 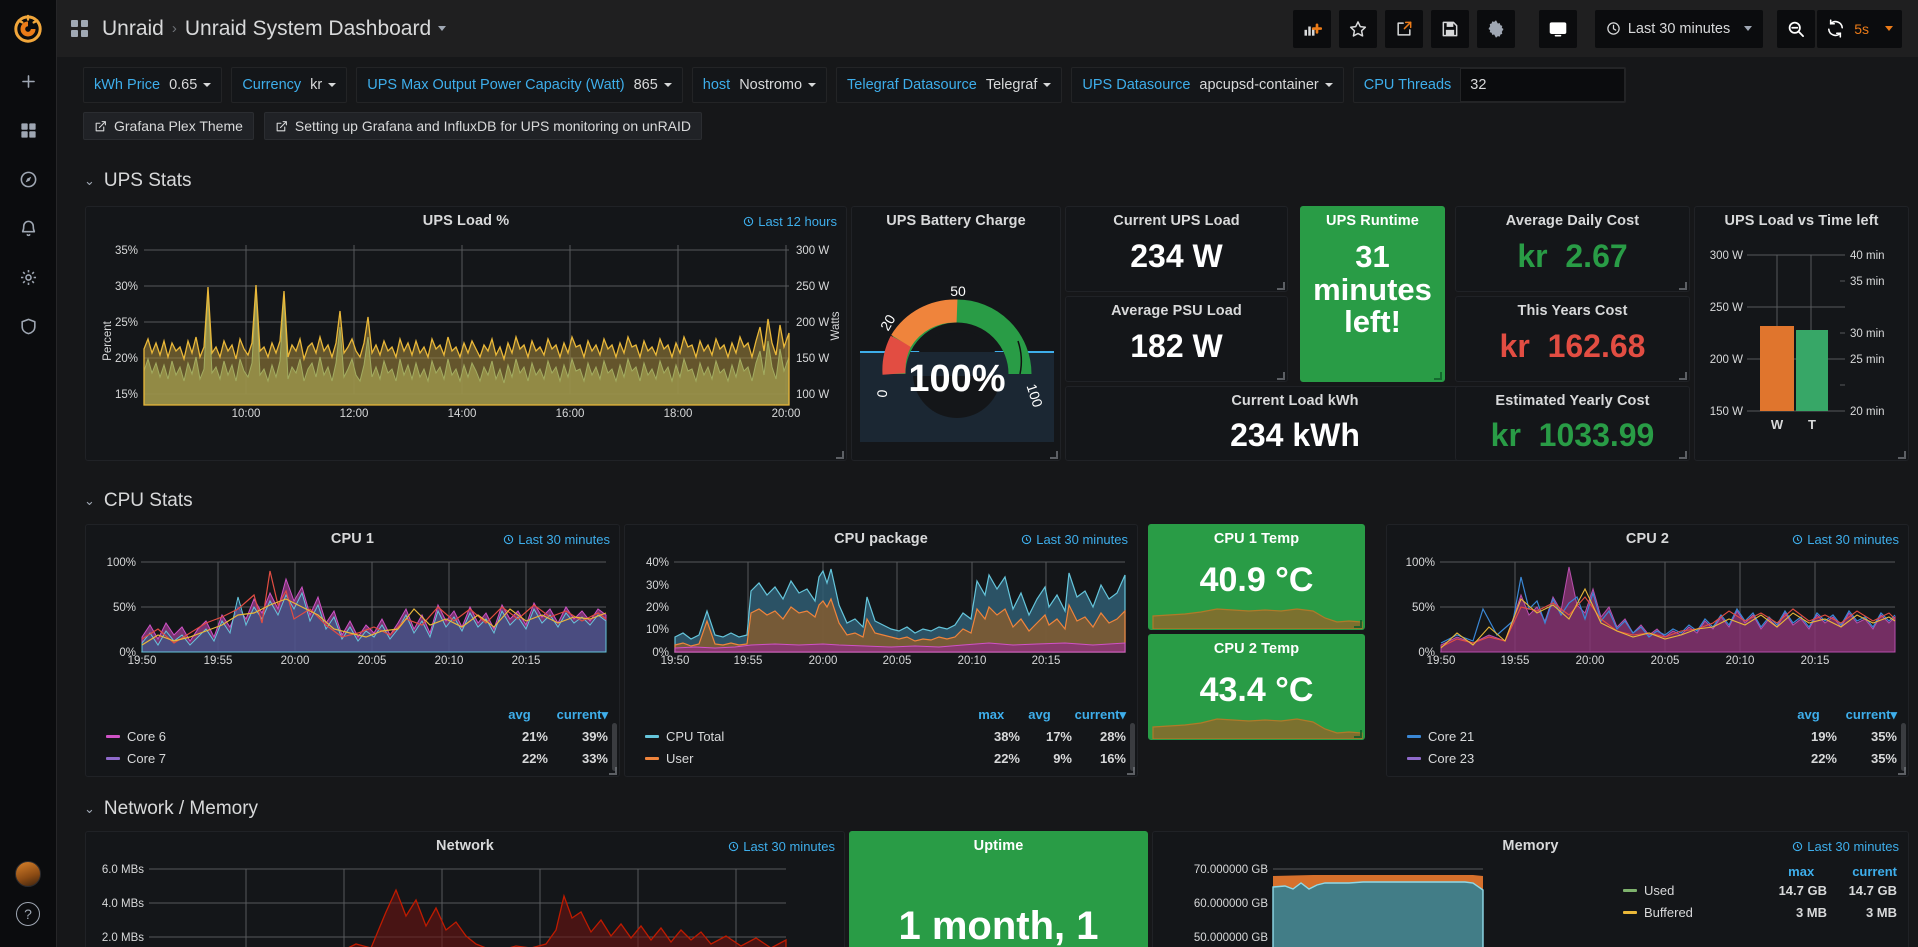 I want to click on add-panel-button, so click(x=1311, y=28).